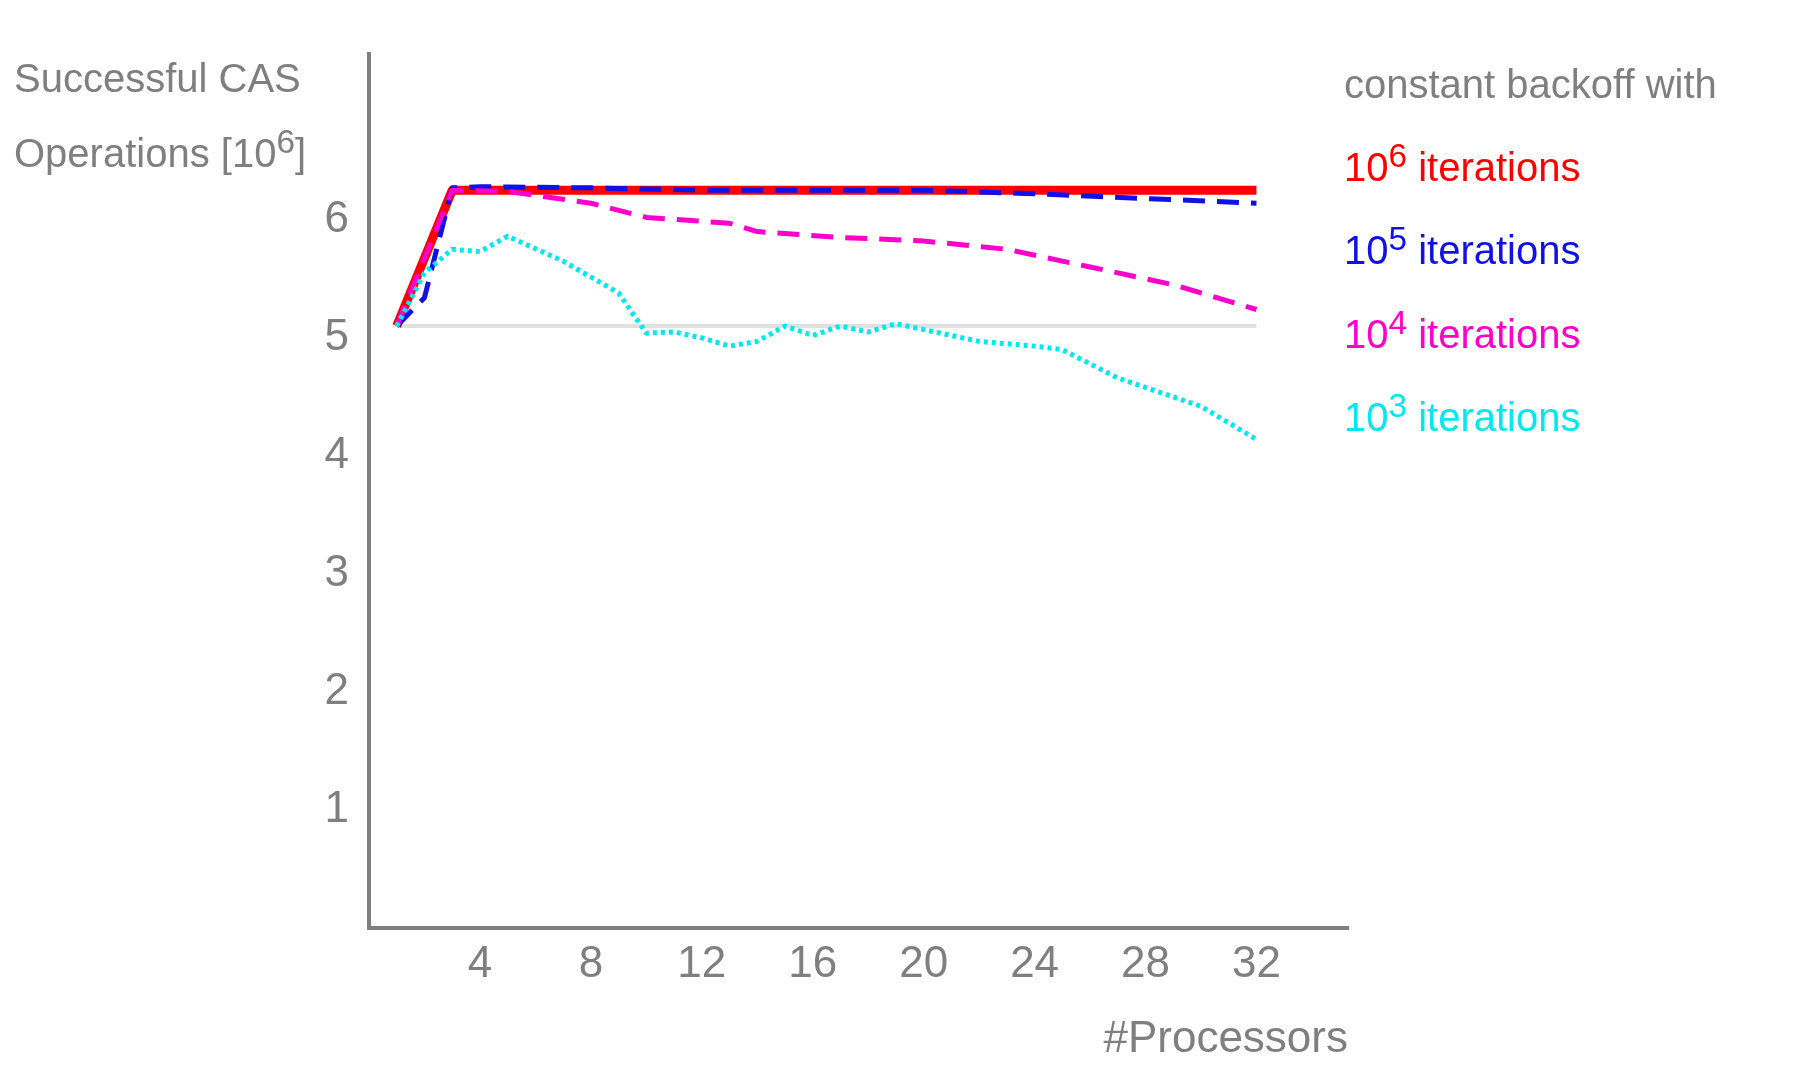 The image size is (1819, 1078). I want to click on x-tick-label: 32, so click(1256, 961).